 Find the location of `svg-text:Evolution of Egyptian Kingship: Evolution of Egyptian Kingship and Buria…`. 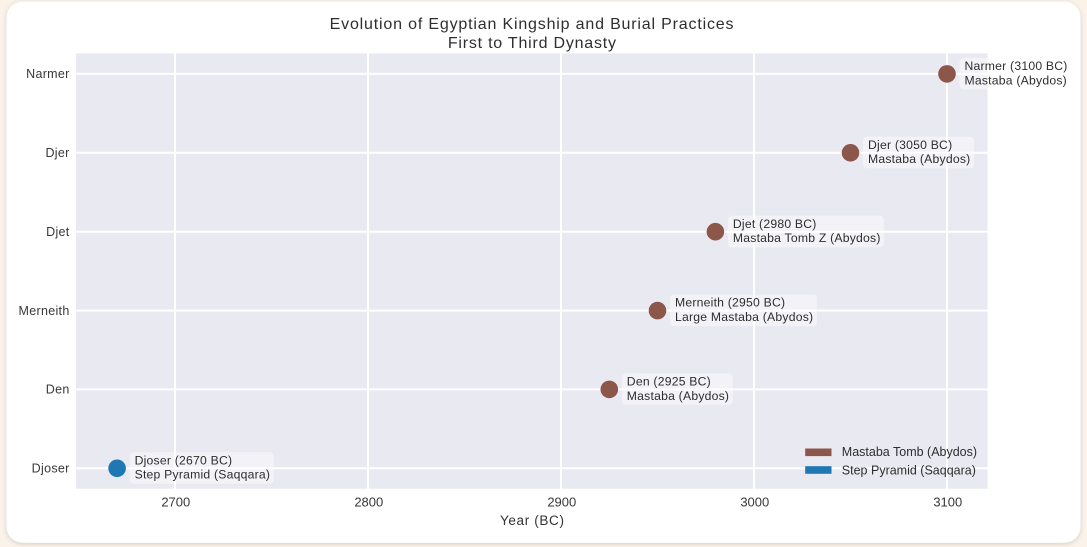

svg-text:Evolution of Egyptian Kingship: Evolution of Egyptian Kingship and Buria… is located at coordinates (532, 24).